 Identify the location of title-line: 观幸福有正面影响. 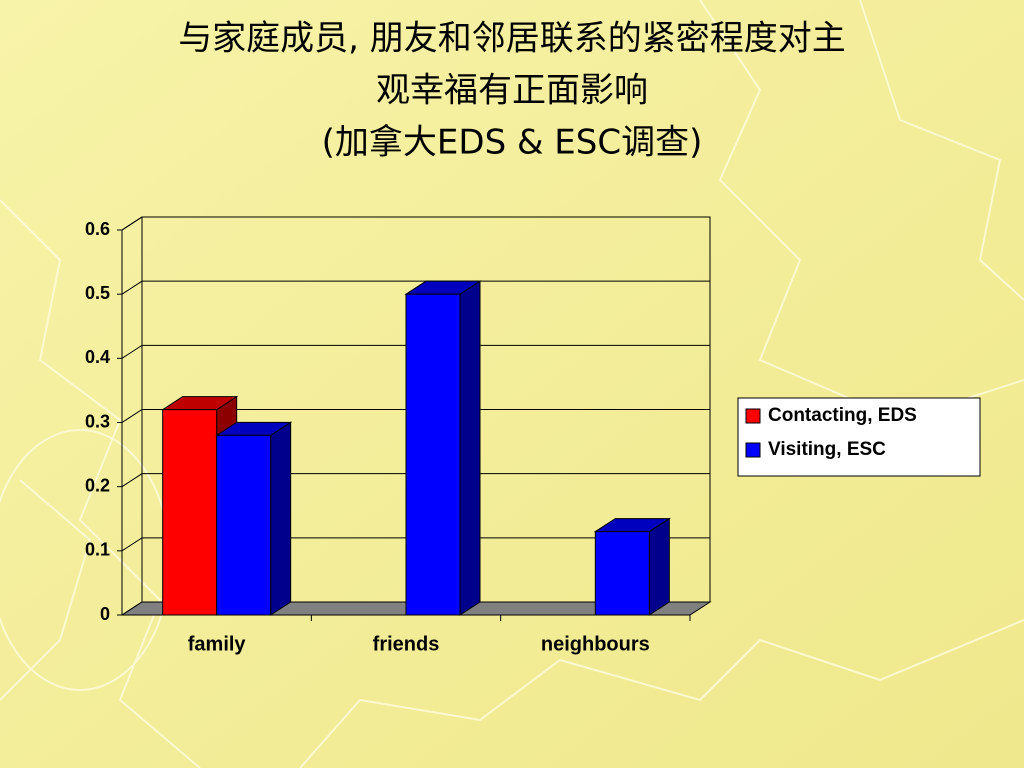
(512, 91).